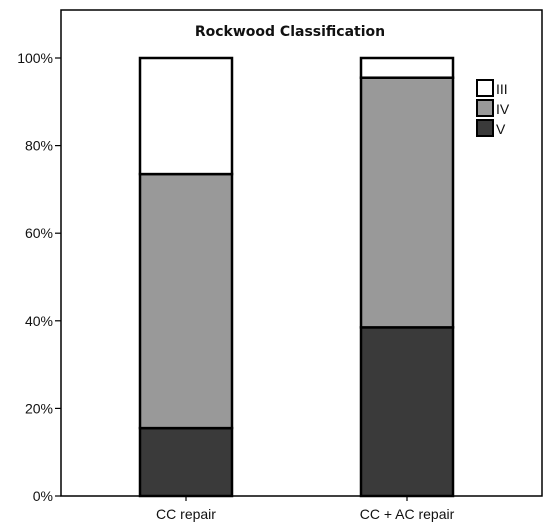  I want to click on y-tick-label: 0%, so click(43, 496).